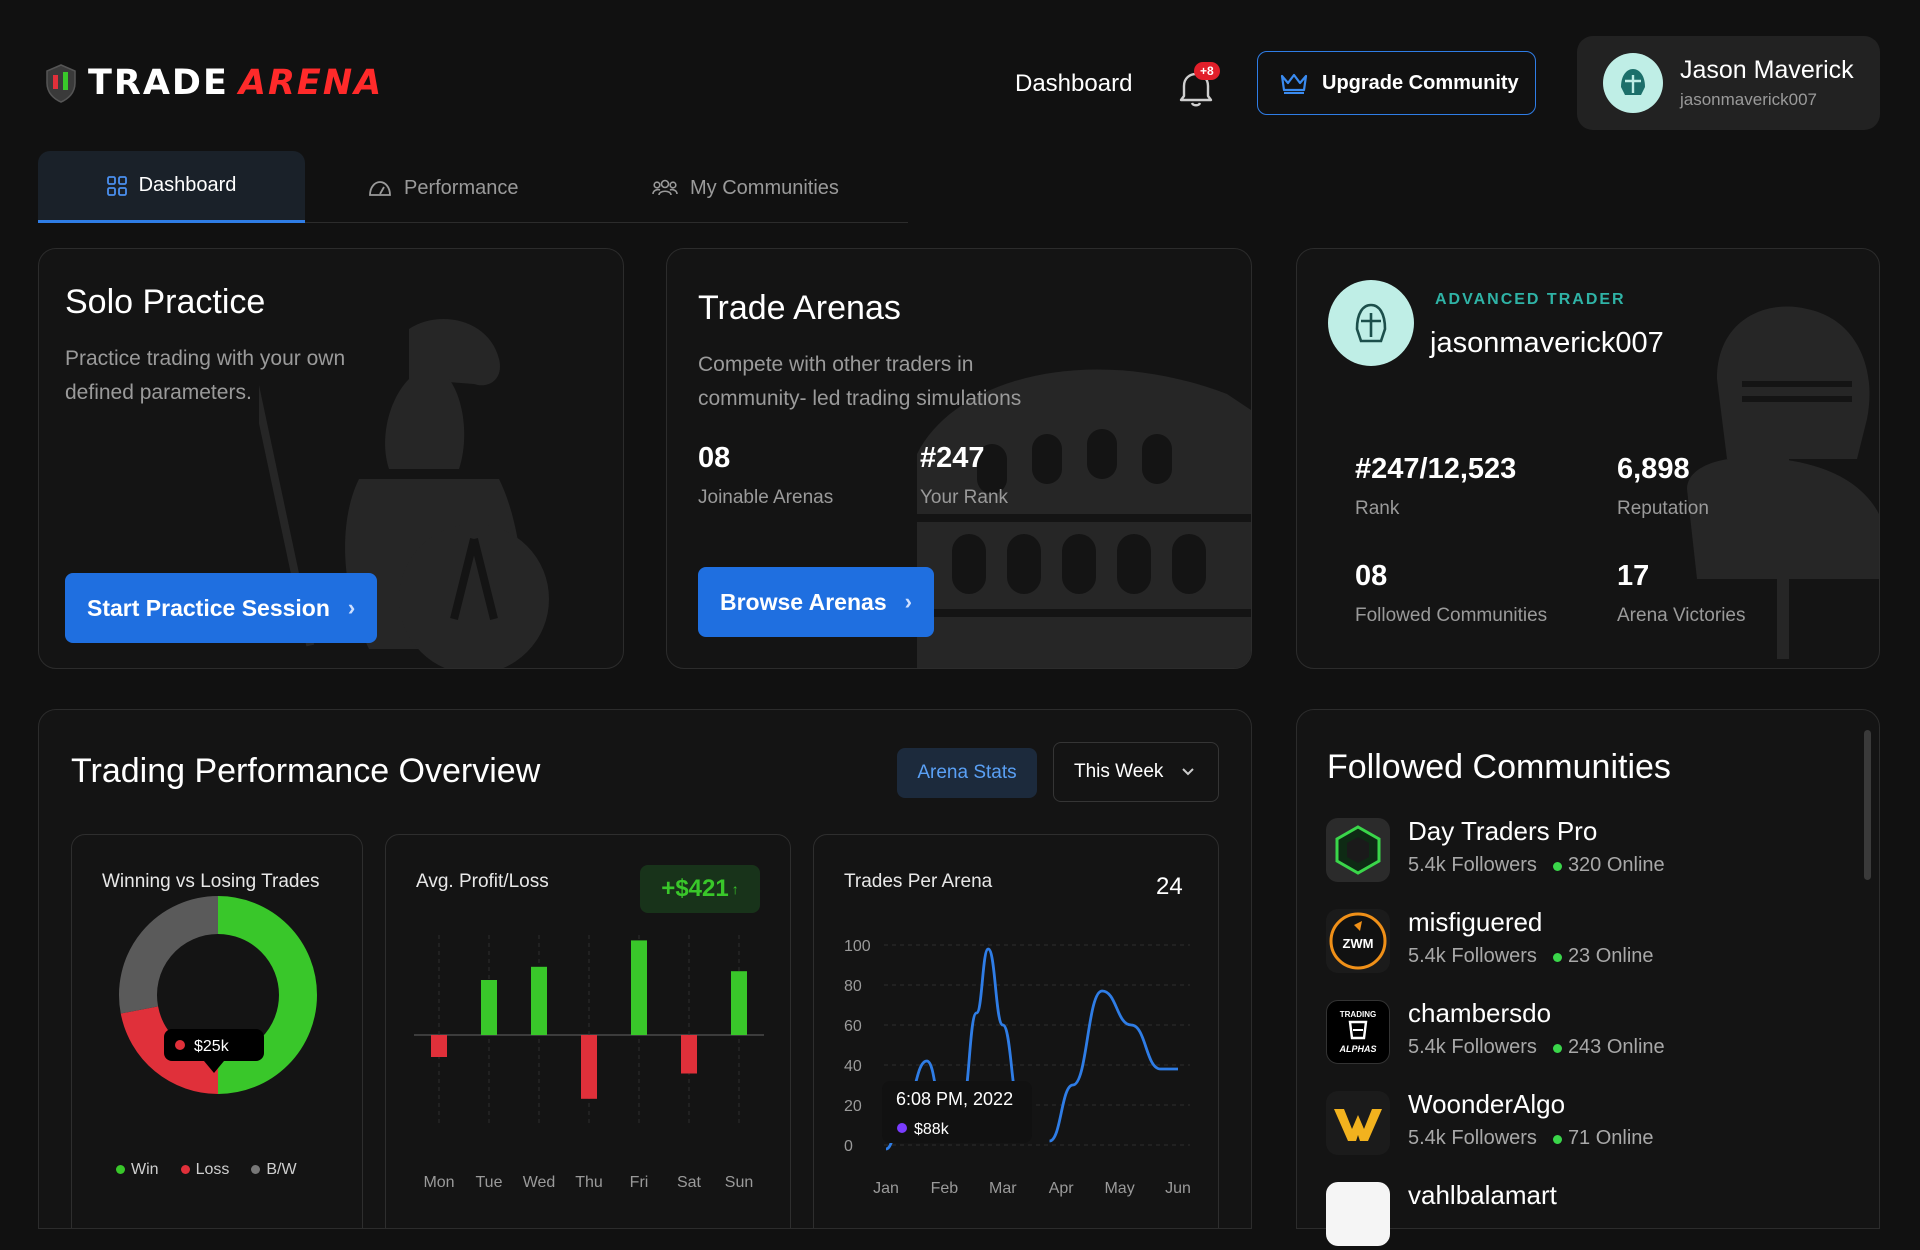  I want to click on upgrade-community-label: Upgrade Community, so click(1420, 82).